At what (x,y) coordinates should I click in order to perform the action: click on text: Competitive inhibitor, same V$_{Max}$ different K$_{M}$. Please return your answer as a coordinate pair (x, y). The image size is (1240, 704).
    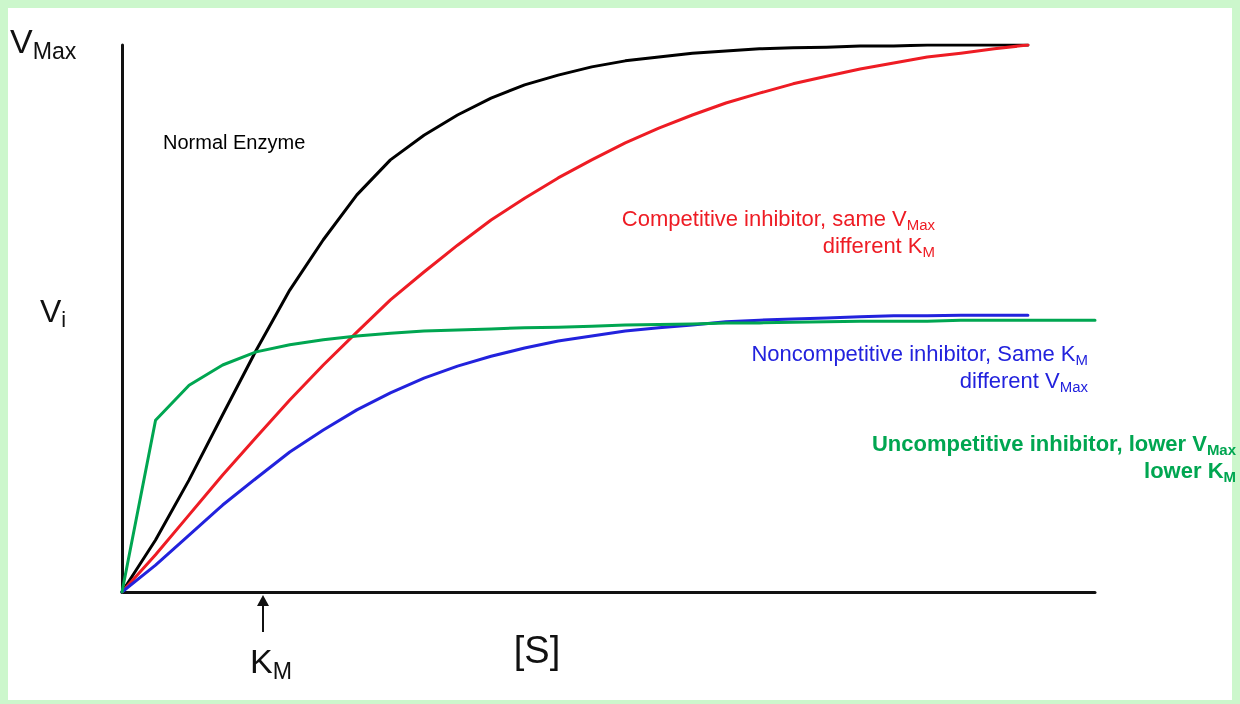
    Looking at the image, I should click on (778, 232).